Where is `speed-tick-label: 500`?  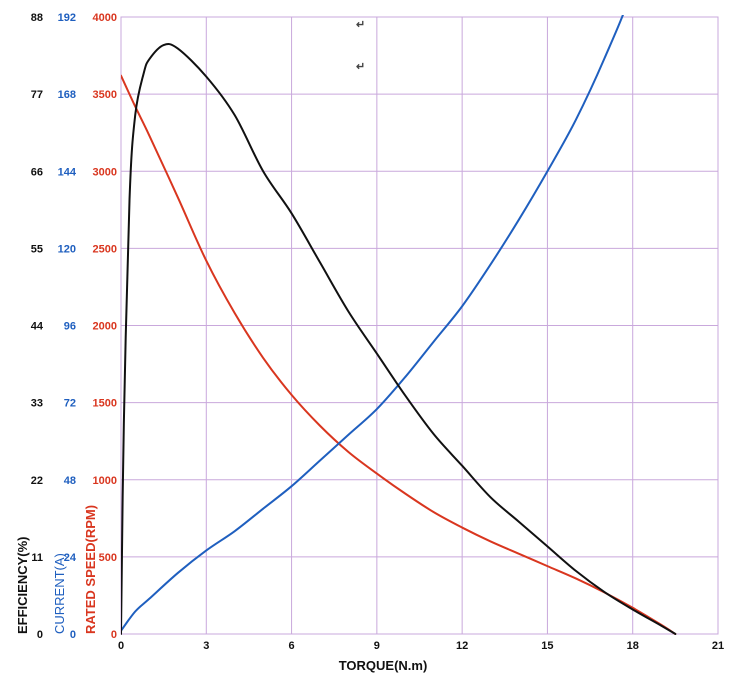 speed-tick-label: 500 is located at coordinates (108, 558).